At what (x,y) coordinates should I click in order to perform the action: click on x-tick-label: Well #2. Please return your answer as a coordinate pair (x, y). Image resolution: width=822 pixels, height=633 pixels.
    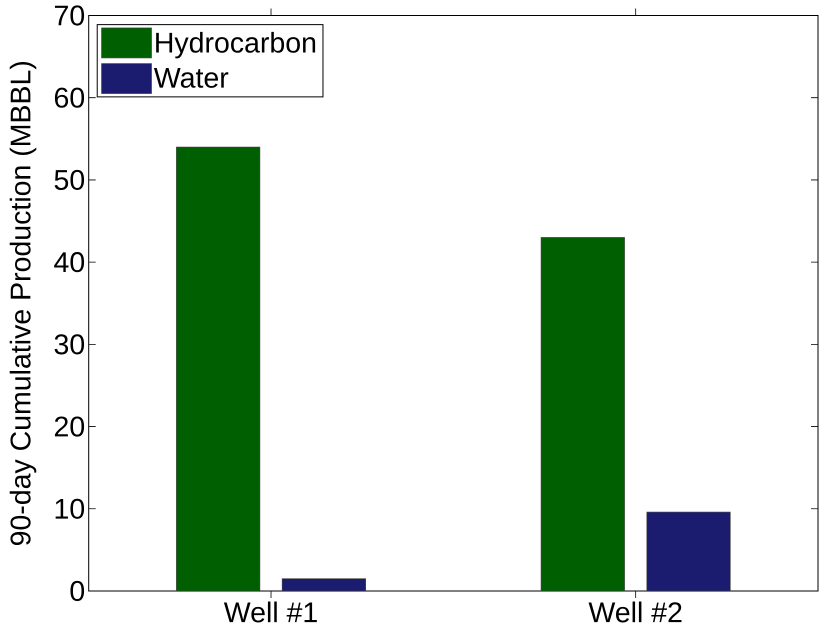
    Looking at the image, I should click on (635, 612).